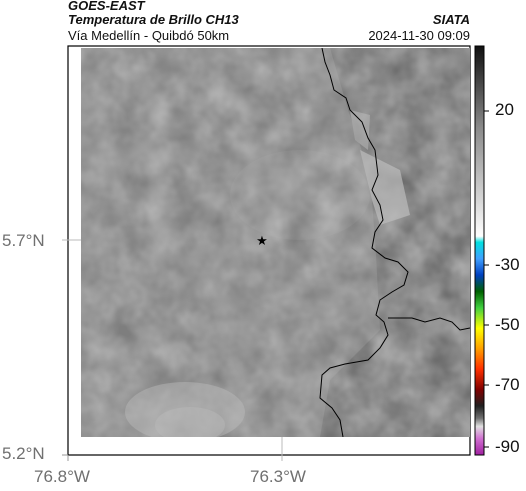  What do you see at coordinates (23, 453) in the screenshot?
I see `lat-label-5.2: 5.2°N` at bounding box center [23, 453].